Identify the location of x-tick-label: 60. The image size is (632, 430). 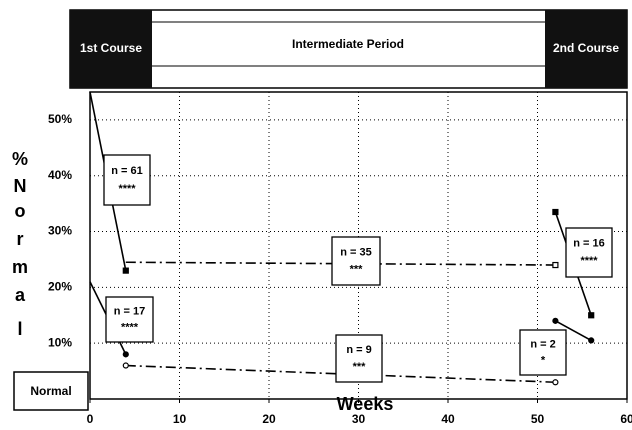
(626, 419).